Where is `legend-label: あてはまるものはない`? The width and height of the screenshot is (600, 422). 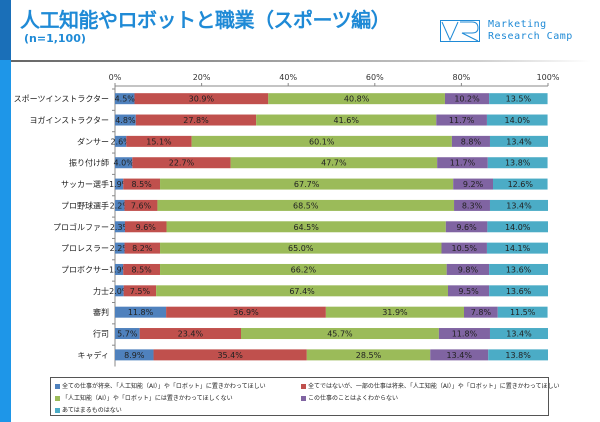
legend-label: あてはまるものはない is located at coordinates (92, 410).